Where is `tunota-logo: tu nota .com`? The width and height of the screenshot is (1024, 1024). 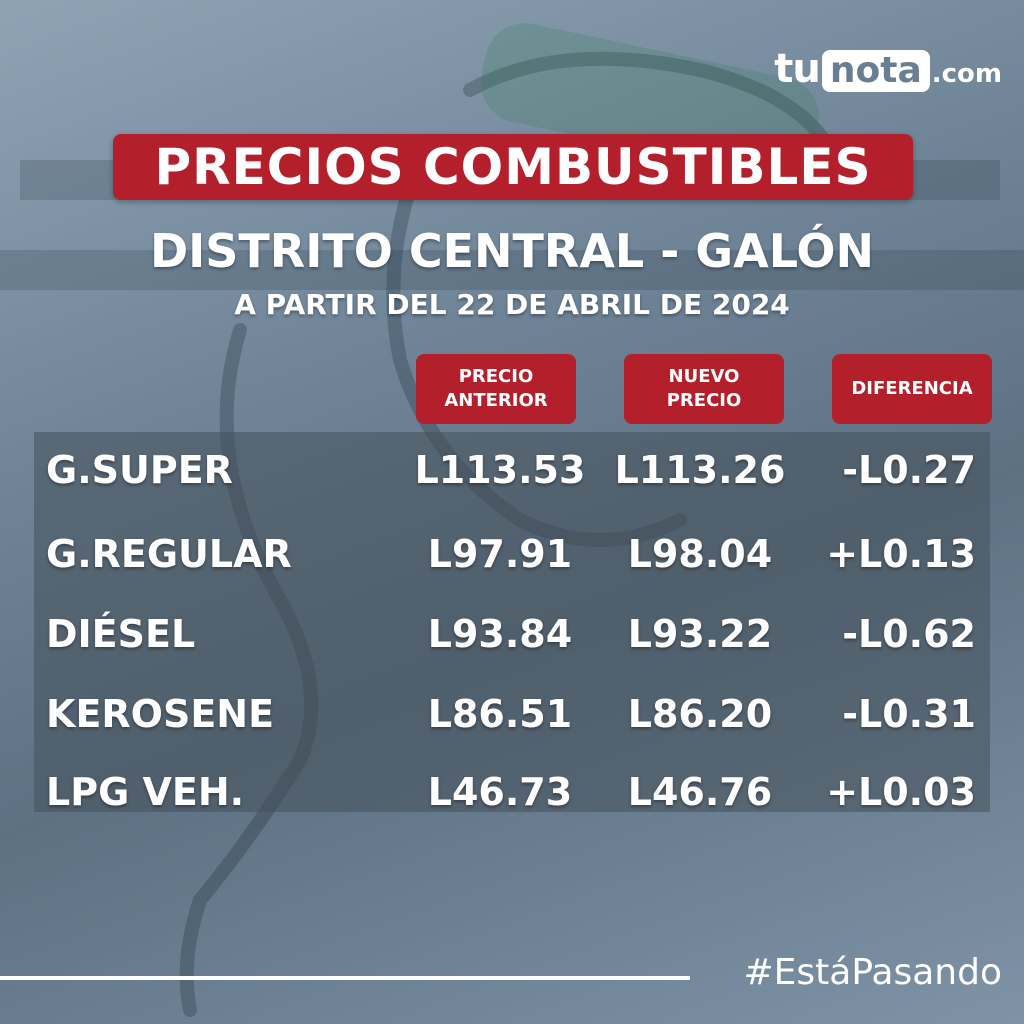 tunota-logo: tu nota .com is located at coordinates (888, 69).